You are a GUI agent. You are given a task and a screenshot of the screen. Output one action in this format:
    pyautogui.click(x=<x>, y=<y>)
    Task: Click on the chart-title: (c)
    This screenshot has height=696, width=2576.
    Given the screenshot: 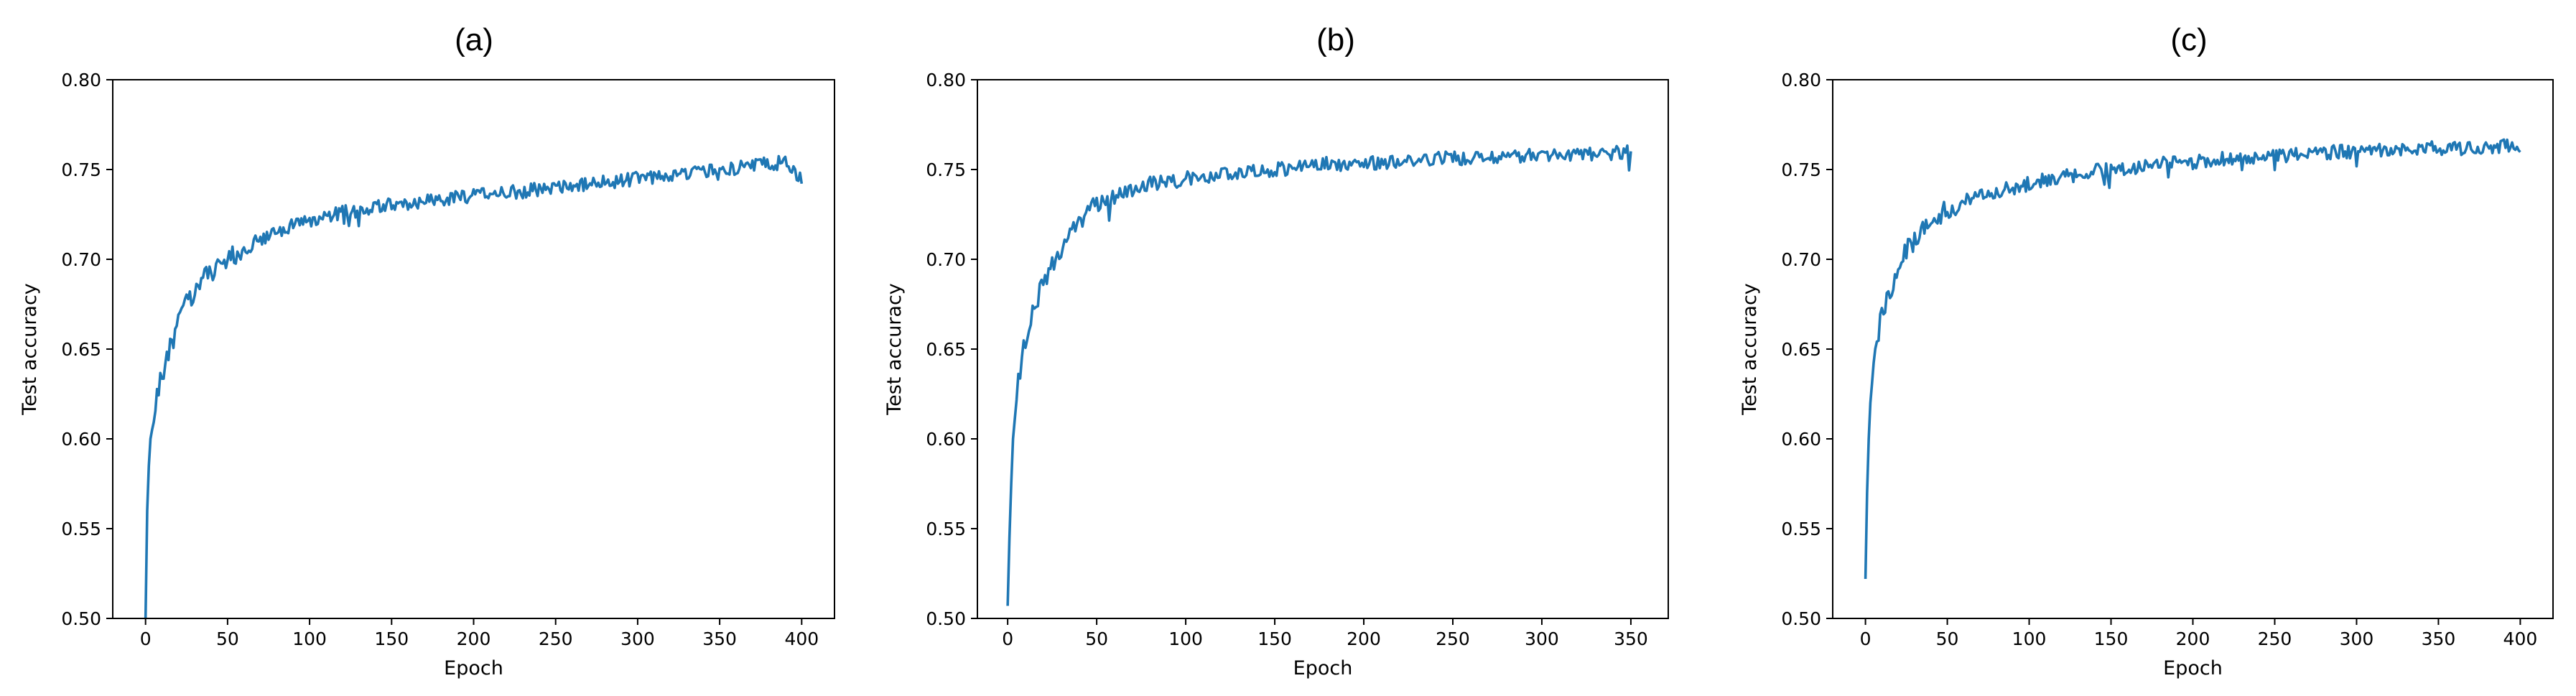 What is the action you would take?
    pyautogui.click(x=2188, y=39)
    